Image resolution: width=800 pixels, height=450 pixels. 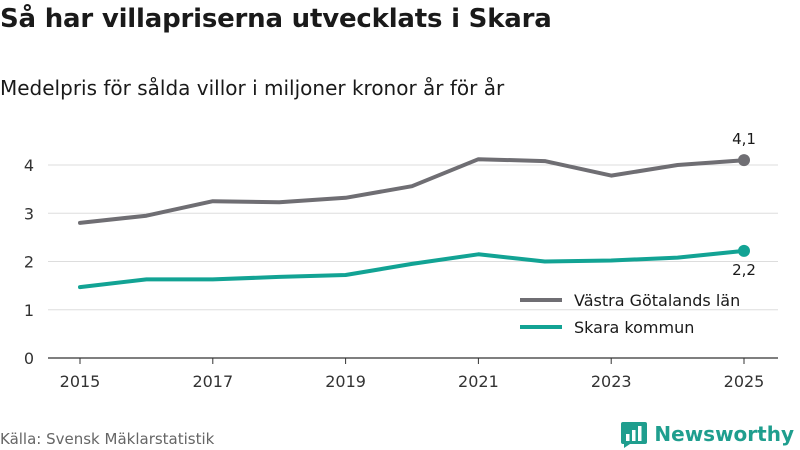 What do you see at coordinates (744, 270) in the screenshot?
I see `series-skara-end-label: 2,2` at bounding box center [744, 270].